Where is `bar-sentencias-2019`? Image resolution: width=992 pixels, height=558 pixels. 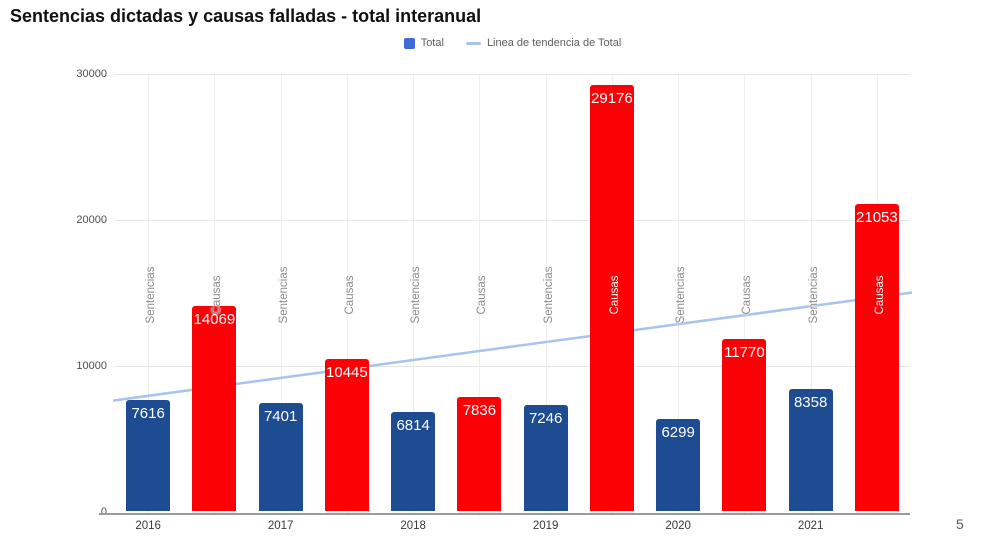
bar-sentencias-2019 is located at coordinates (545, 458).